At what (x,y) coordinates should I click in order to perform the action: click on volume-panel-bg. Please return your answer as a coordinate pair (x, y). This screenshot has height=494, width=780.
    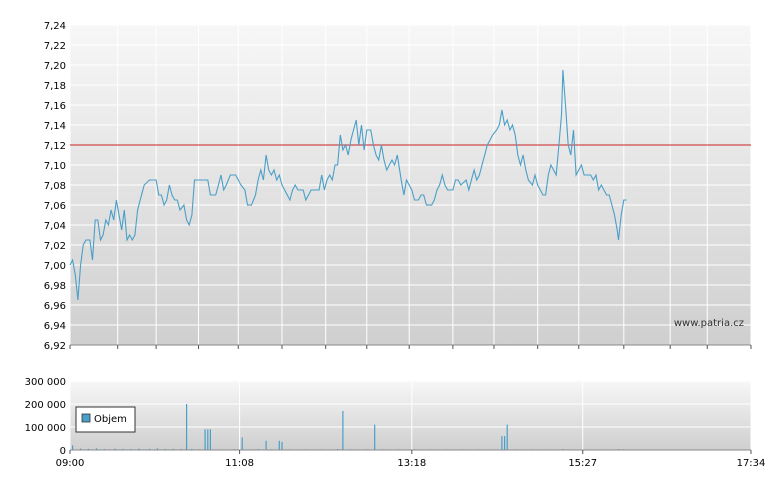
    Looking at the image, I should click on (410, 415).